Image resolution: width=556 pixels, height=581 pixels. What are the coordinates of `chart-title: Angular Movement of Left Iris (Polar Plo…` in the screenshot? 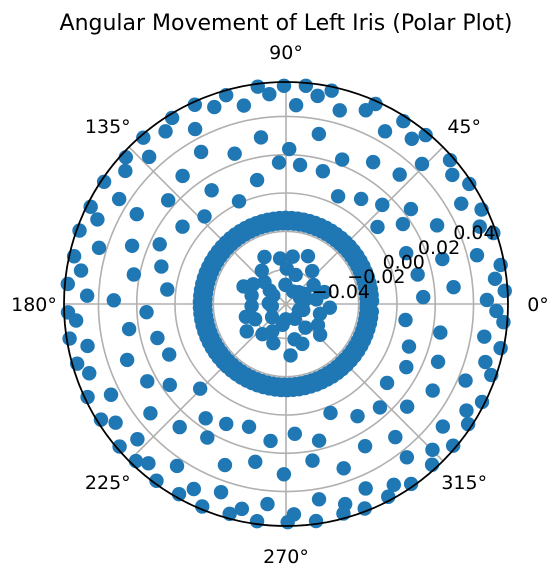 It's located at (286, 23).